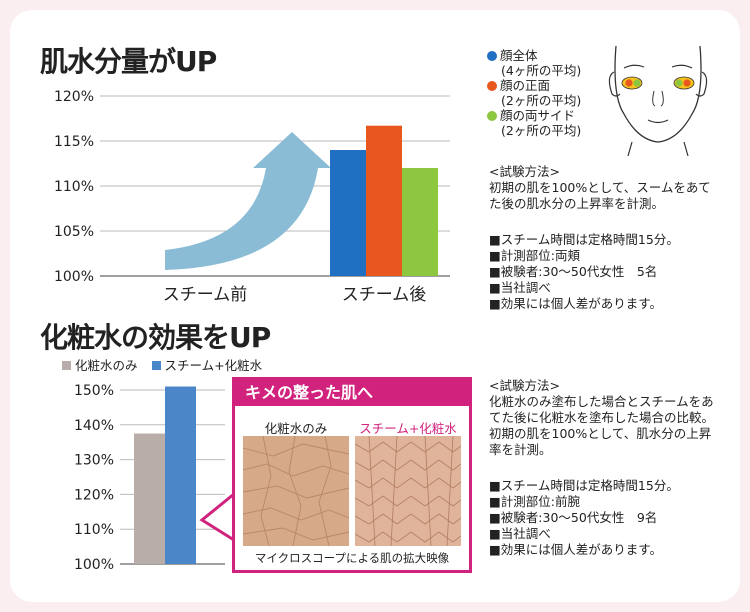  What do you see at coordinates (156, 365) in the screenshot?
I see `blue-square-icon` at bounding box center [156, 365].